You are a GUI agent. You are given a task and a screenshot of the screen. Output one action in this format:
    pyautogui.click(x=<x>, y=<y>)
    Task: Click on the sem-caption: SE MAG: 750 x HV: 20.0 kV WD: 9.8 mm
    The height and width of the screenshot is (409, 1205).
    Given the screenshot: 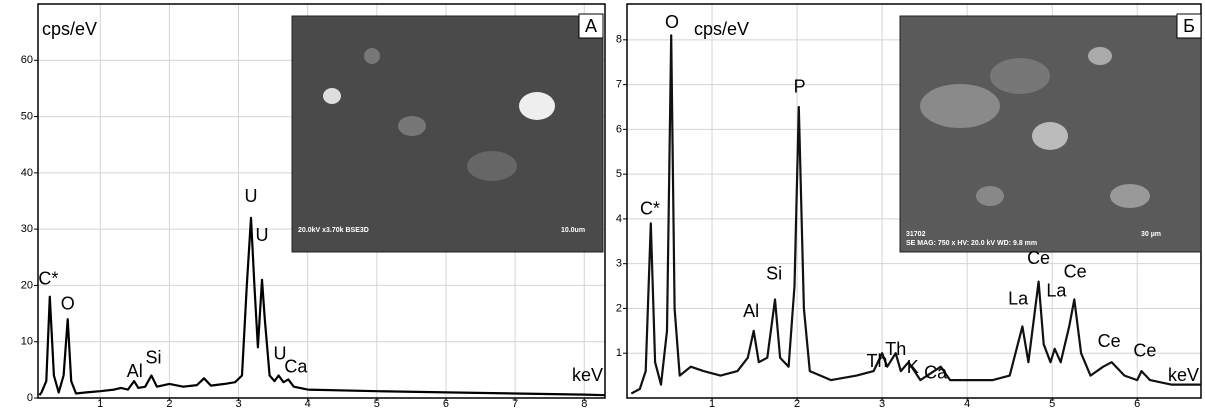 What is the action you would take?
    pyautogui.click(x=971, y=243)
    